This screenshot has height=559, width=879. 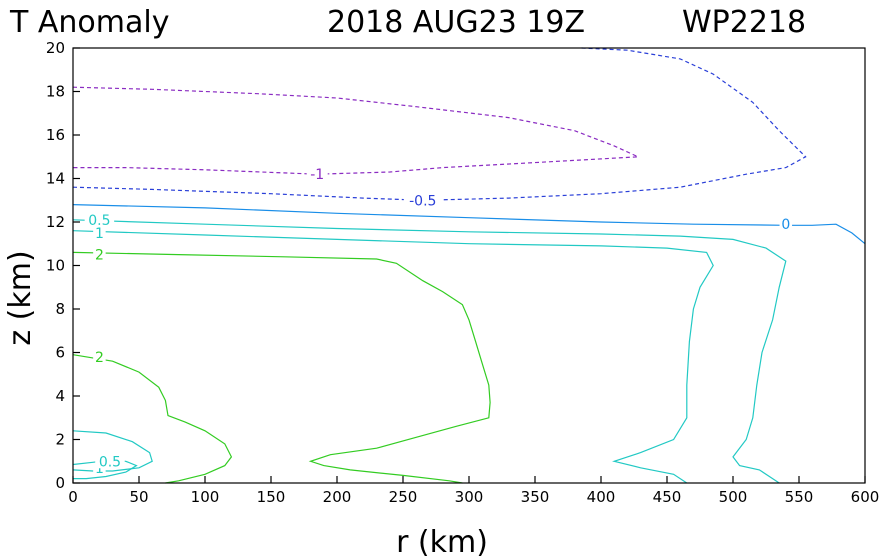 What do you see at coordinates (89, 22) in the screenshot?
I see `chart-title-variable: T Anomaly` at bounding box center [89, 22].